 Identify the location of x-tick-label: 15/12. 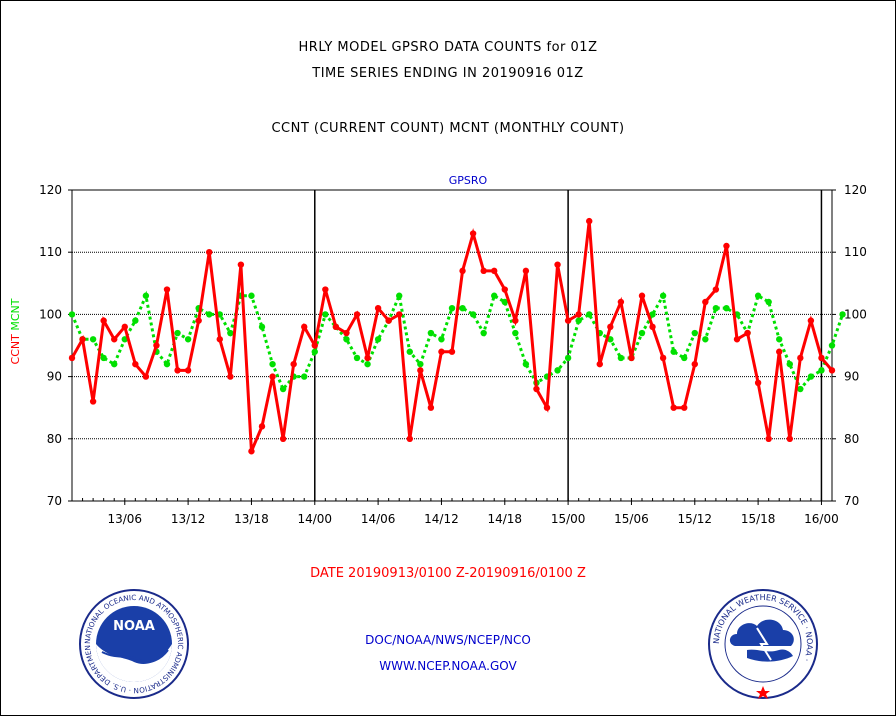
(694, 519).